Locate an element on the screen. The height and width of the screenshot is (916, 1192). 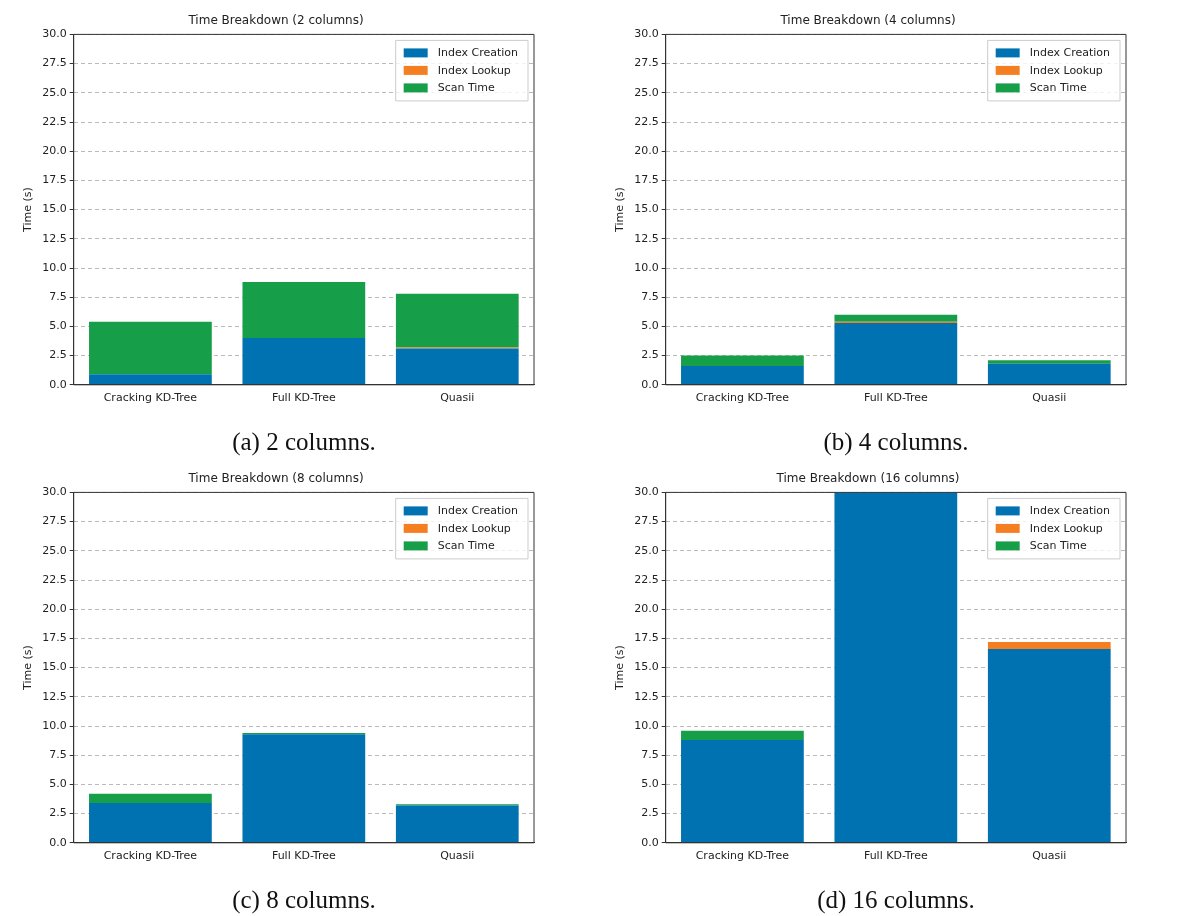
text: (c) 8 columns. is located at coordinates (304, 900).